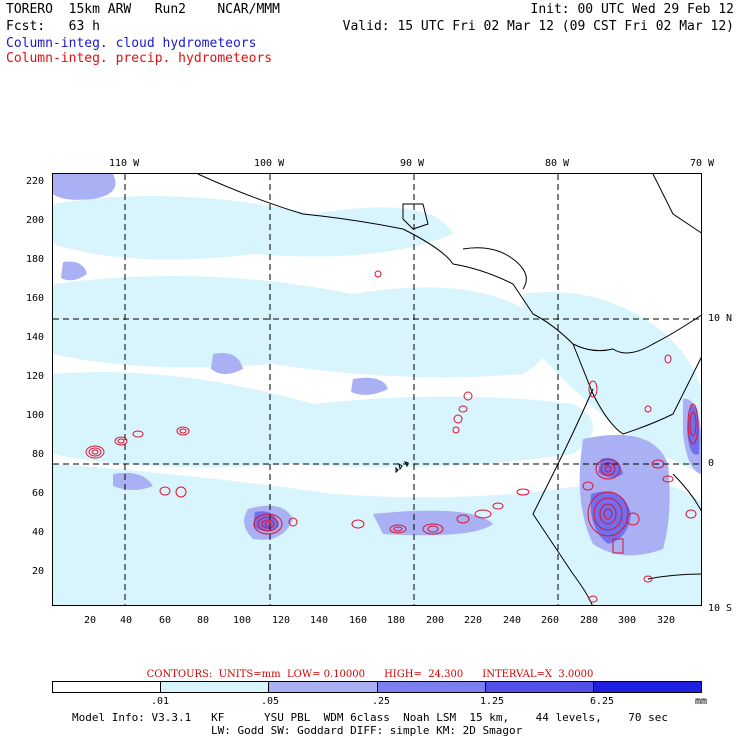  Describe the element at coordinates (381, 701) in the screenshot. I see `colorbar-label: .25` at that location.